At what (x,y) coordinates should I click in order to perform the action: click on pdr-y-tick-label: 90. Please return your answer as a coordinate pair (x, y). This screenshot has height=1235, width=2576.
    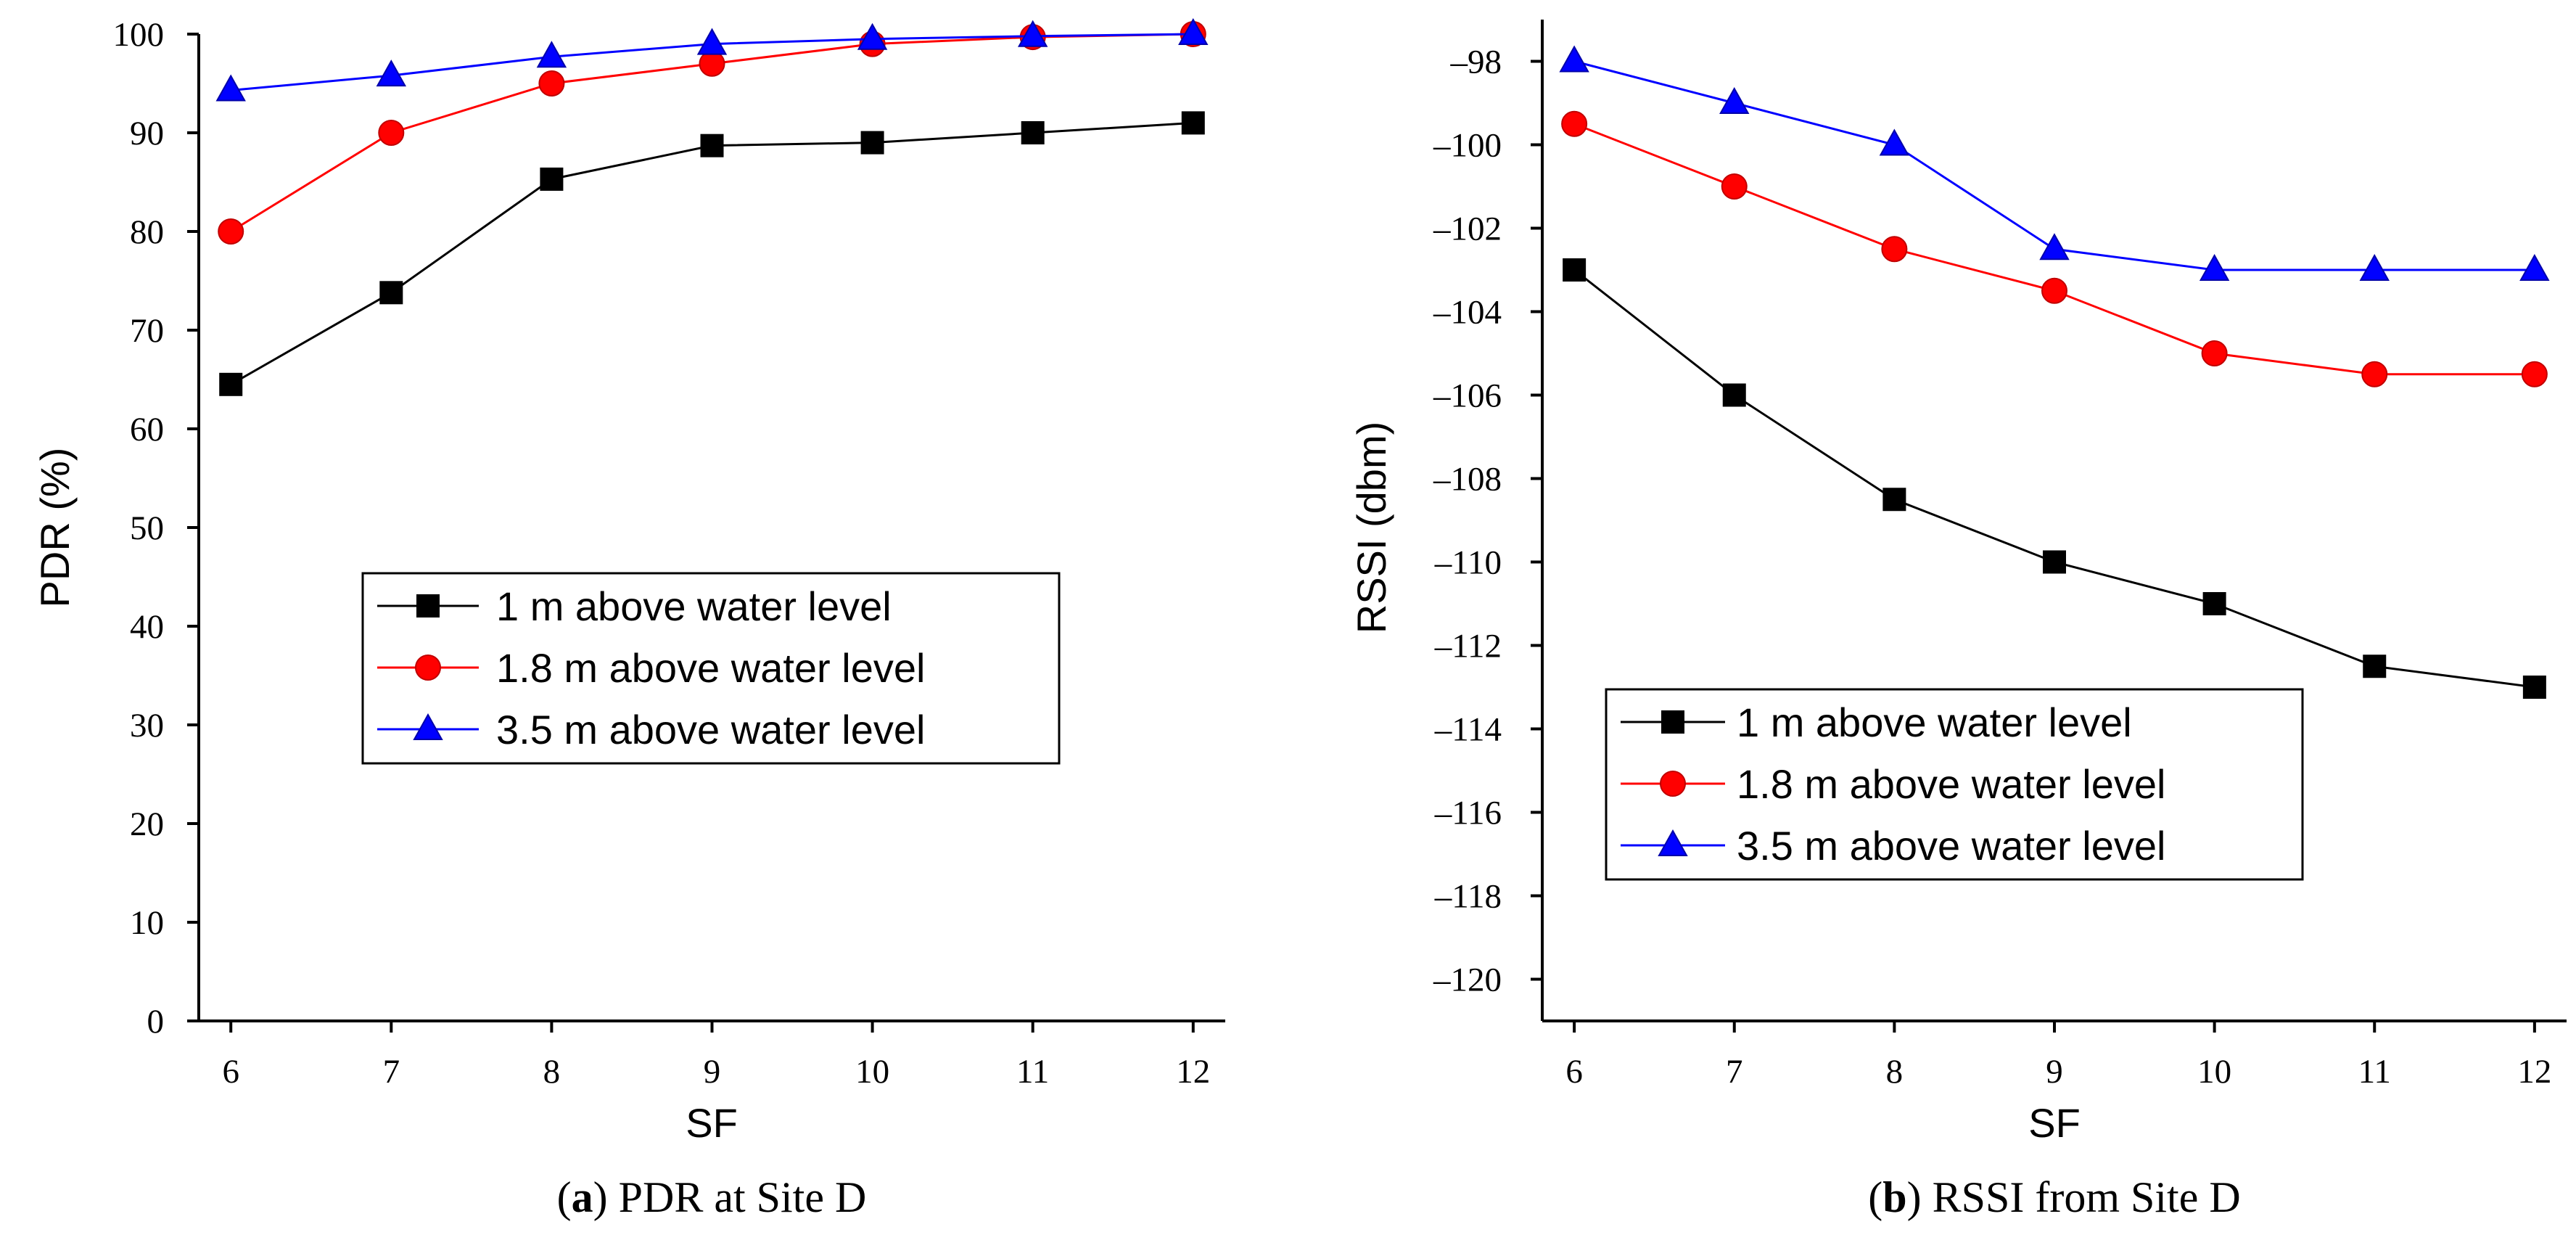
    Looking at the image, I should click on (147, 133).